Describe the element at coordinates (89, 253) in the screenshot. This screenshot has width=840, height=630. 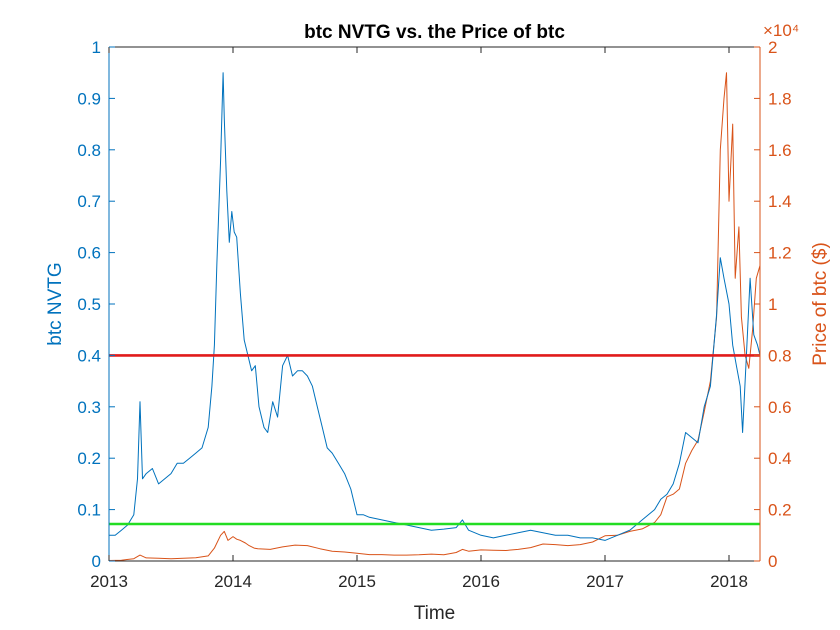
I see `y-left-tick-label: 0.6` at that location.